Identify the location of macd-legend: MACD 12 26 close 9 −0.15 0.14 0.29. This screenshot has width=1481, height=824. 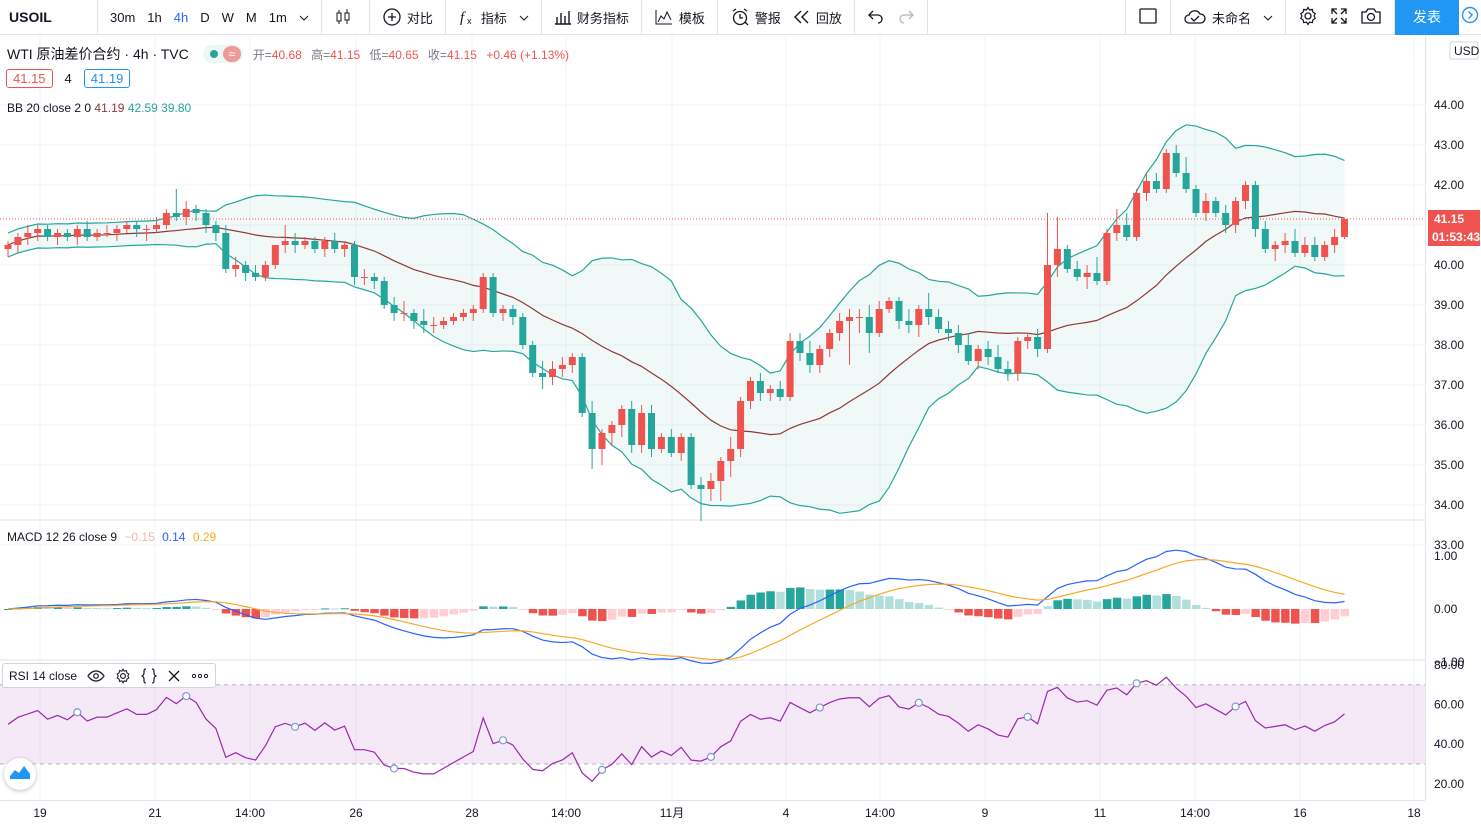
(111, 537).